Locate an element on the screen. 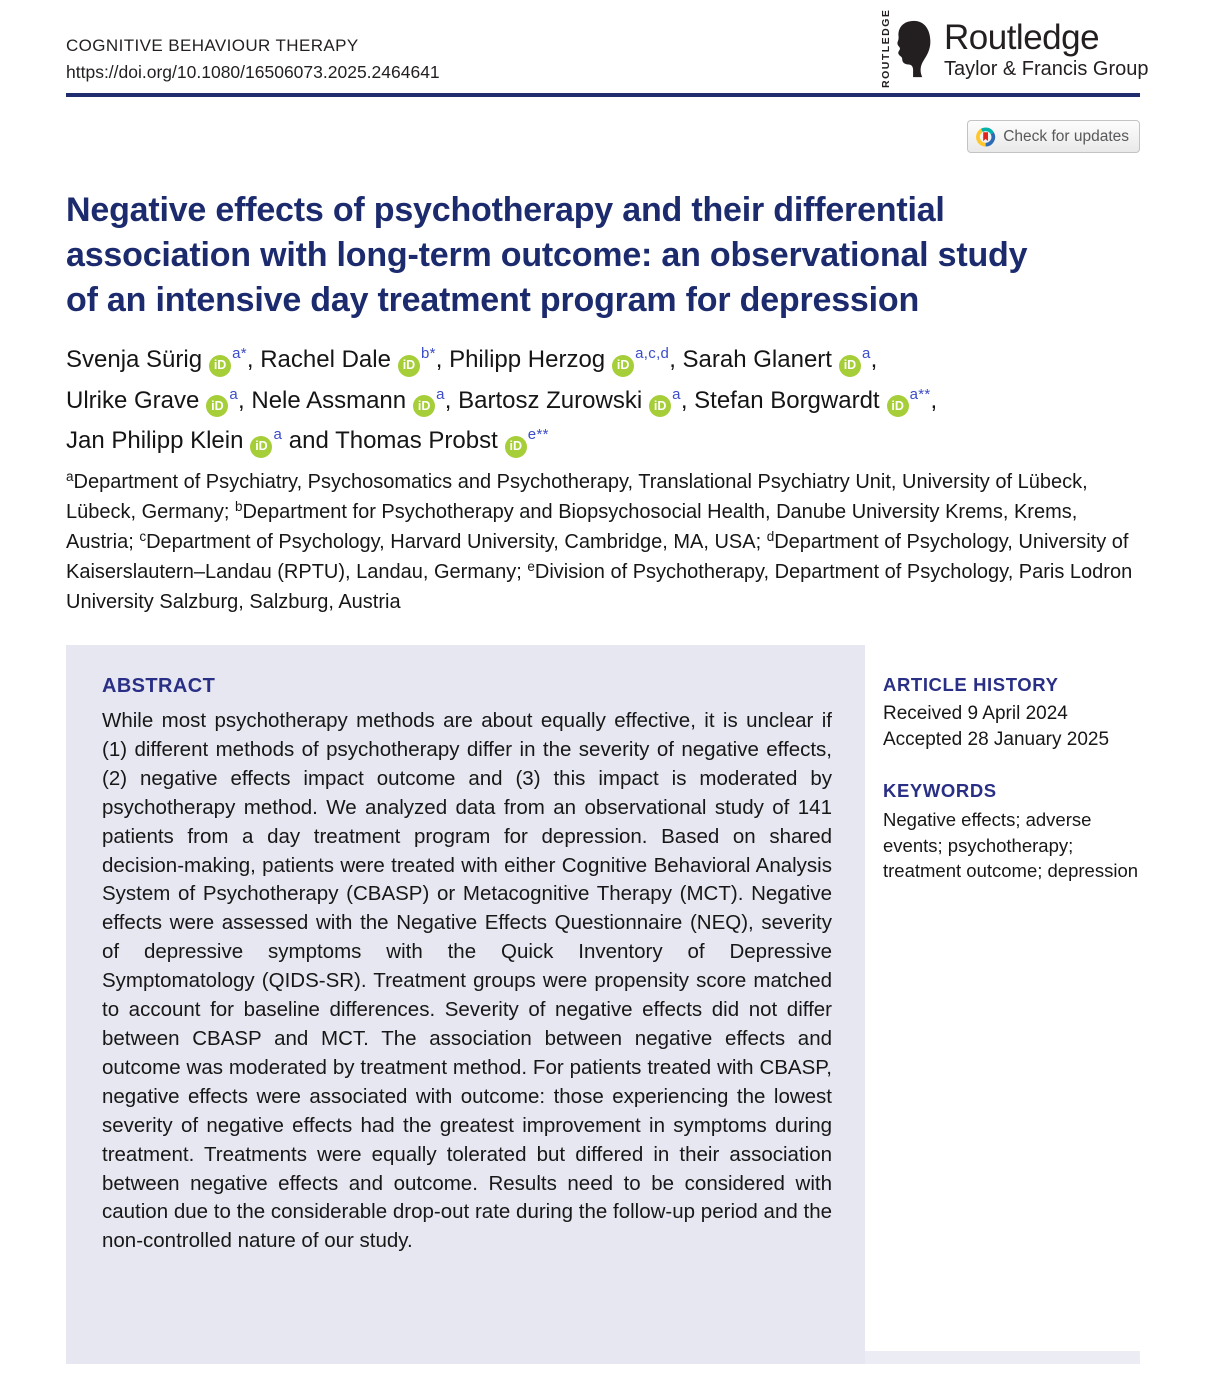 The width and height of the screenshot is (1206, 1386). check-for-updates-label: Check for updates is located at coordinates (1066, 136).